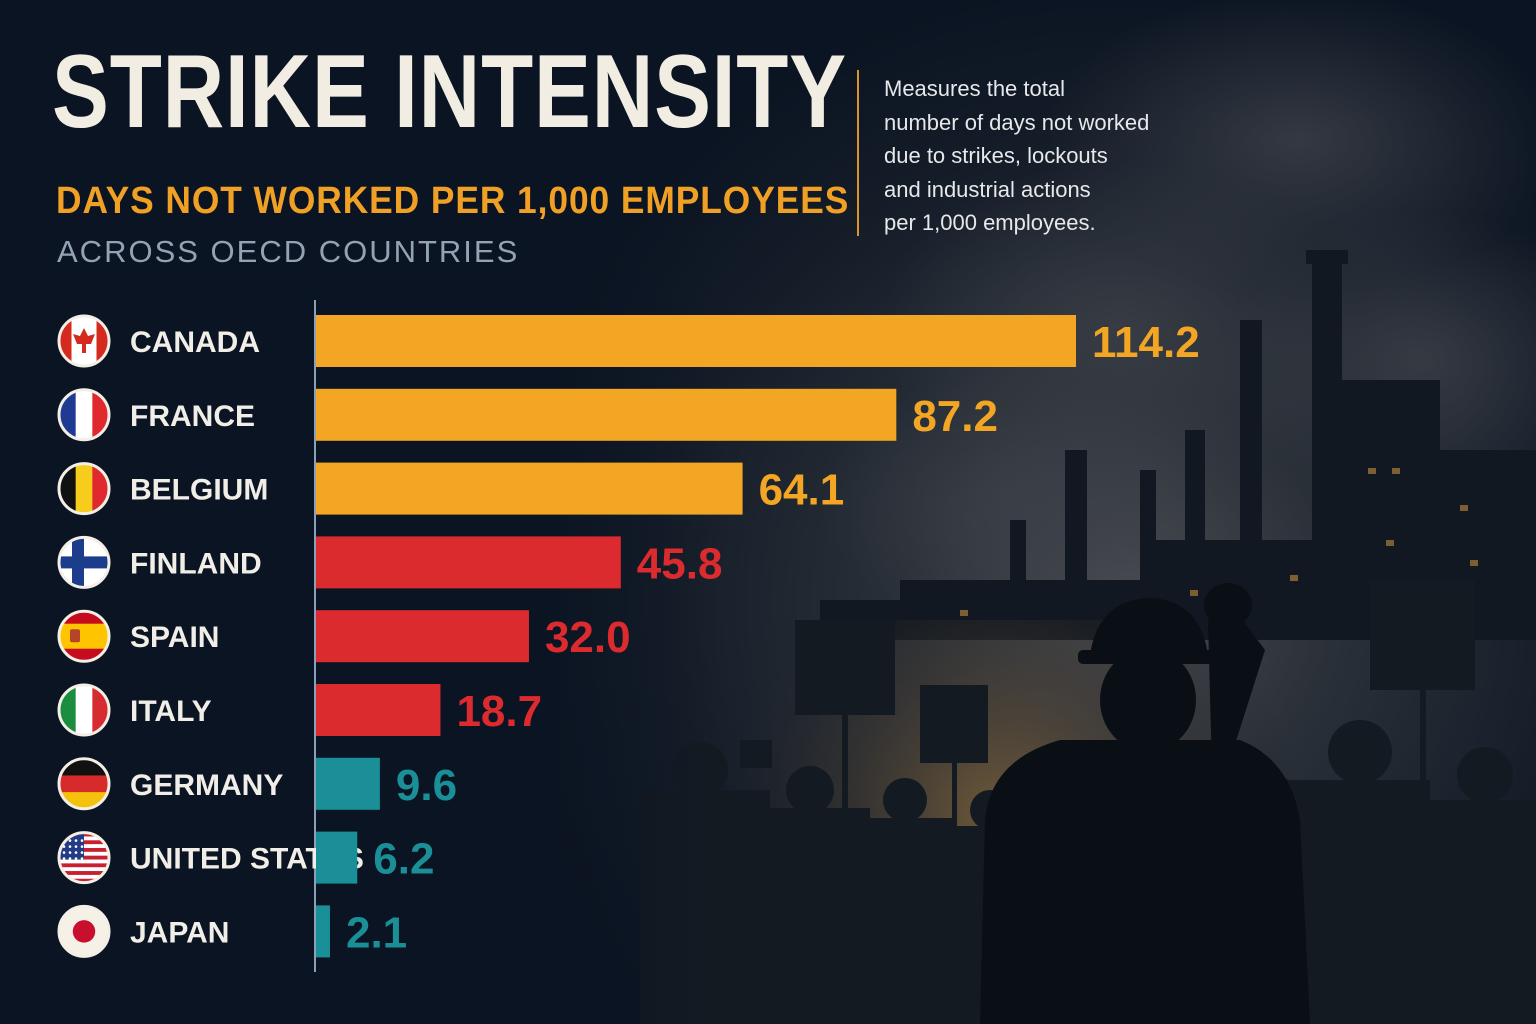 This screenshot has width=1536, height=1024. What do you see at coordinates (499, 711) in the screenshot?
I see `value-label: 18.7` at bounding box center [499, 711].